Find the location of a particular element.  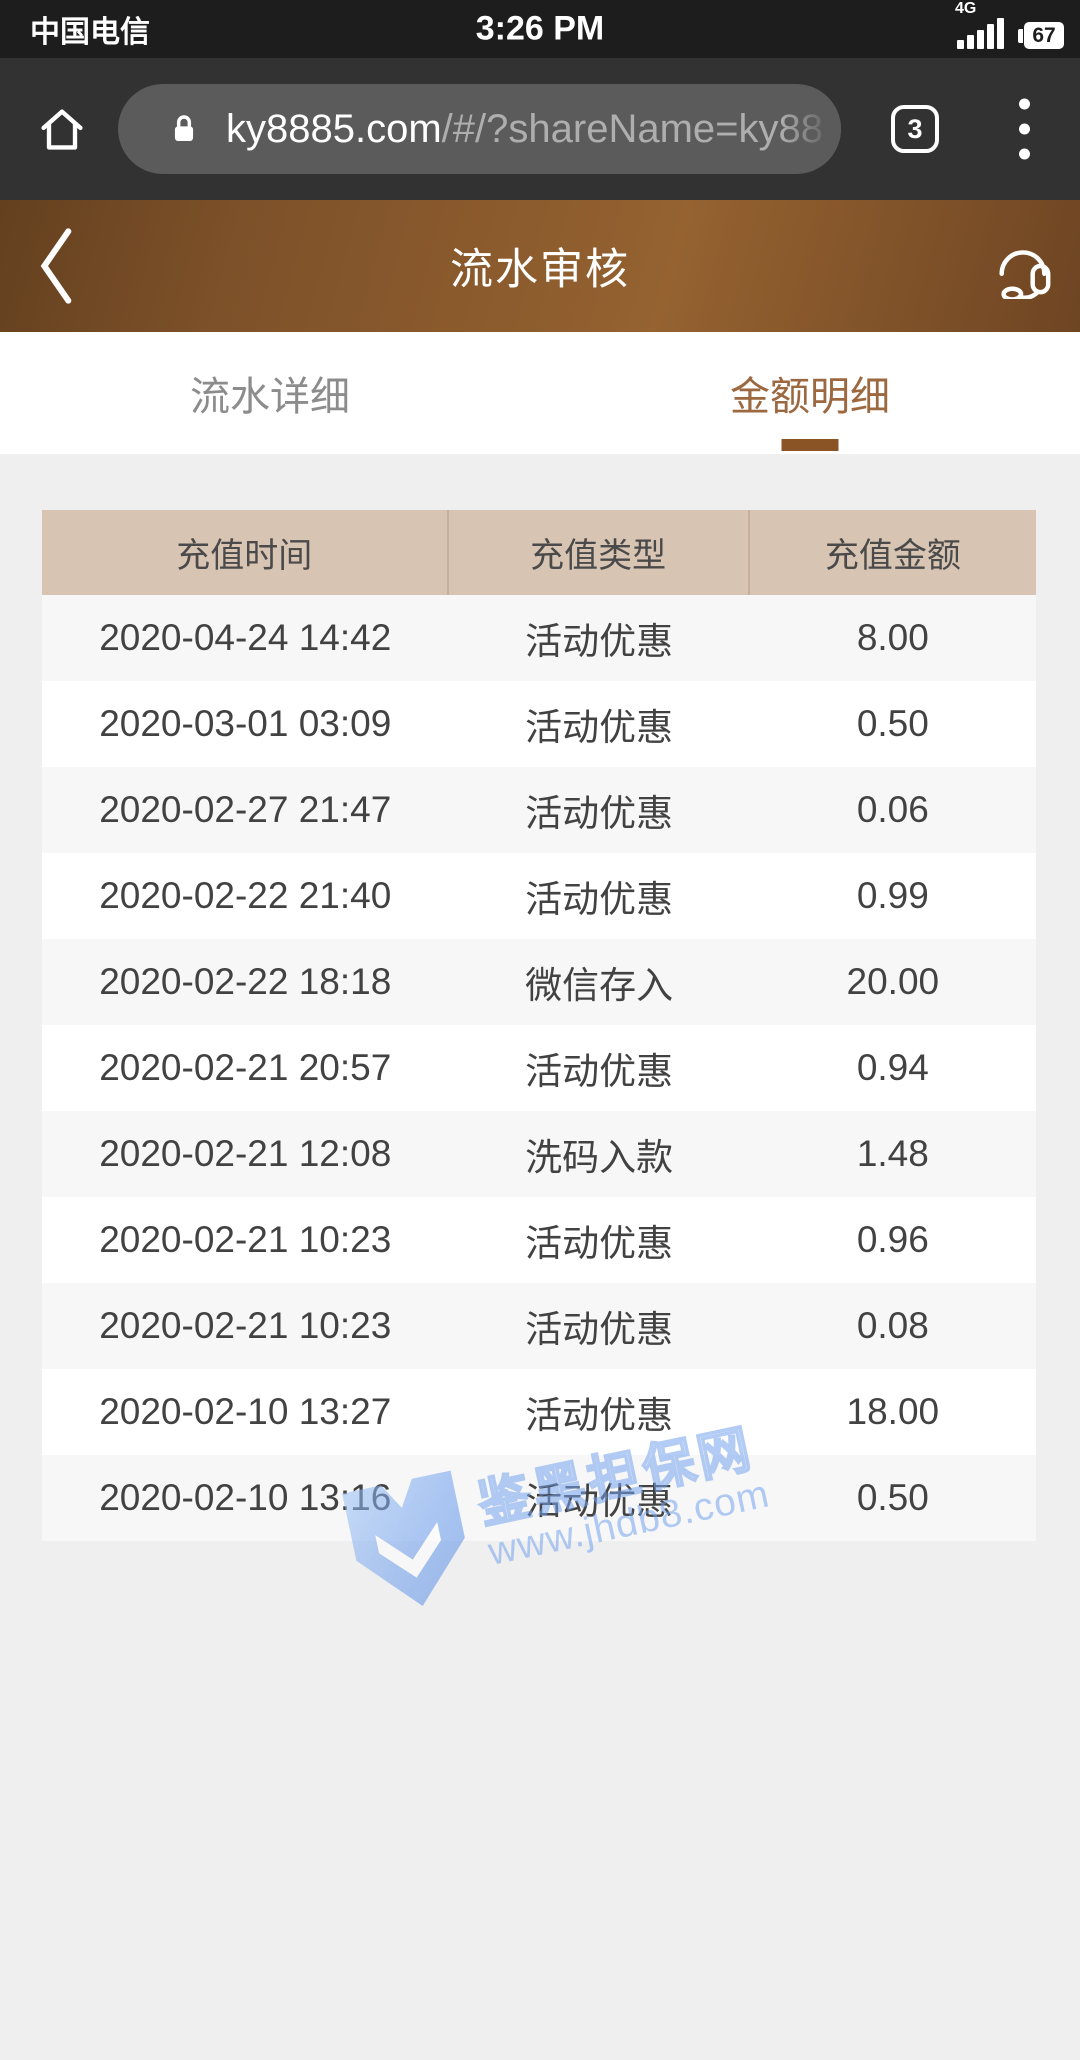

cell-amount: 20.00 is located at coordinates (893, 981).